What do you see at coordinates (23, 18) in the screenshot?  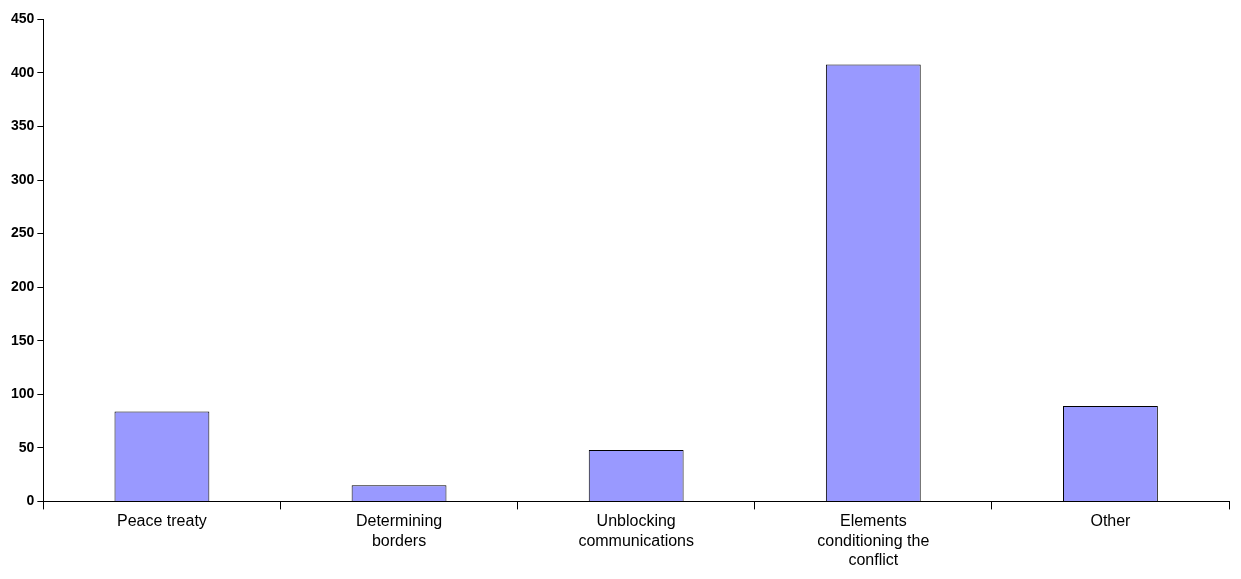 I see `y-tick-label: 450` at bounding box center [23, 18].